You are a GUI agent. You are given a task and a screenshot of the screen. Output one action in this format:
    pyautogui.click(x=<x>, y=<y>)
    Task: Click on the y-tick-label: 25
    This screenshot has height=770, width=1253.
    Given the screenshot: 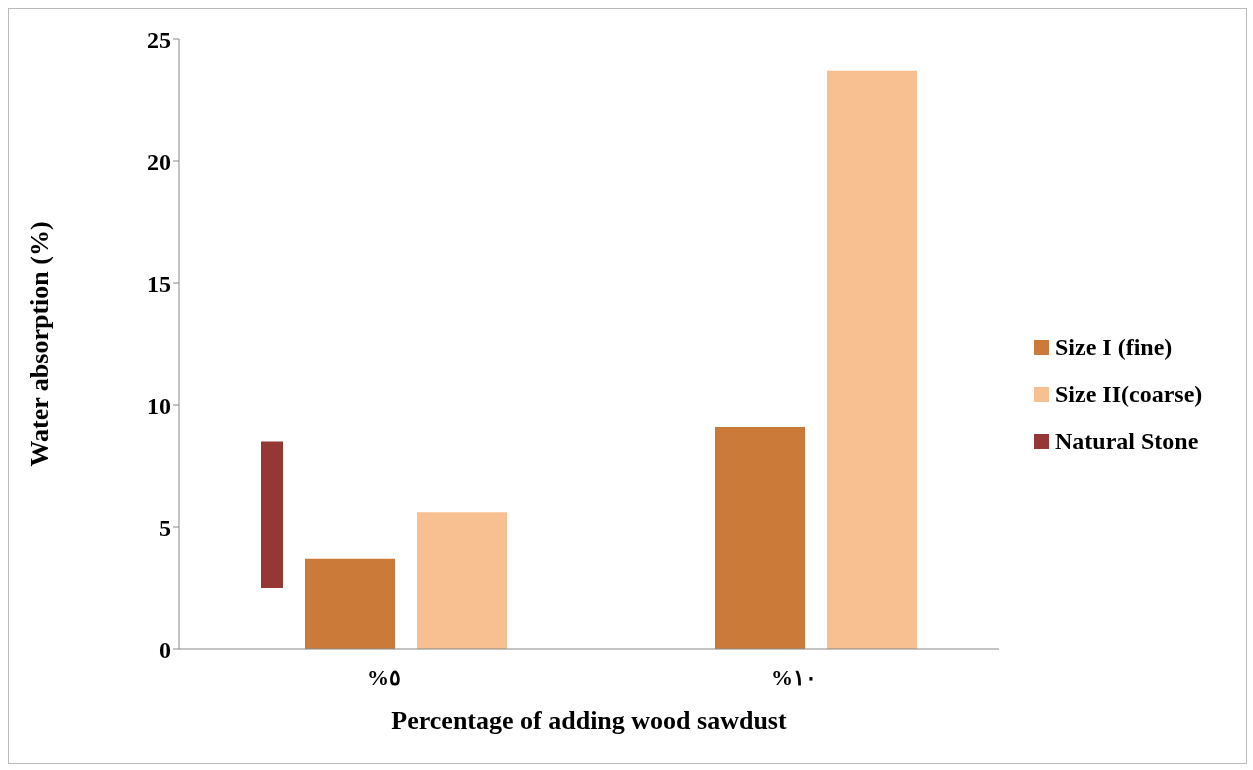 What is the action you would take?
    pyautogui.click(x=159, y=39)
    